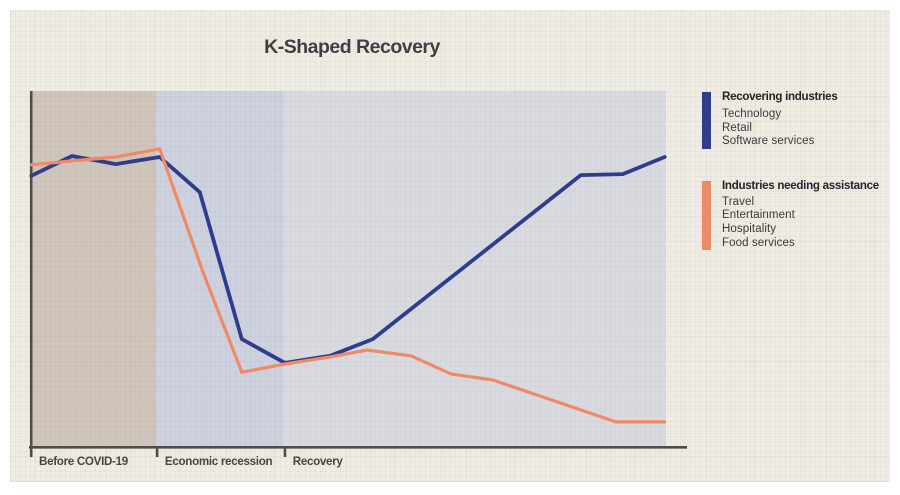 The image size is (900, 495). What do you see at coordinates (752, 114) in the screenshot?
I see `legend-item-technology: Technology` at bounding box center [752, 114].